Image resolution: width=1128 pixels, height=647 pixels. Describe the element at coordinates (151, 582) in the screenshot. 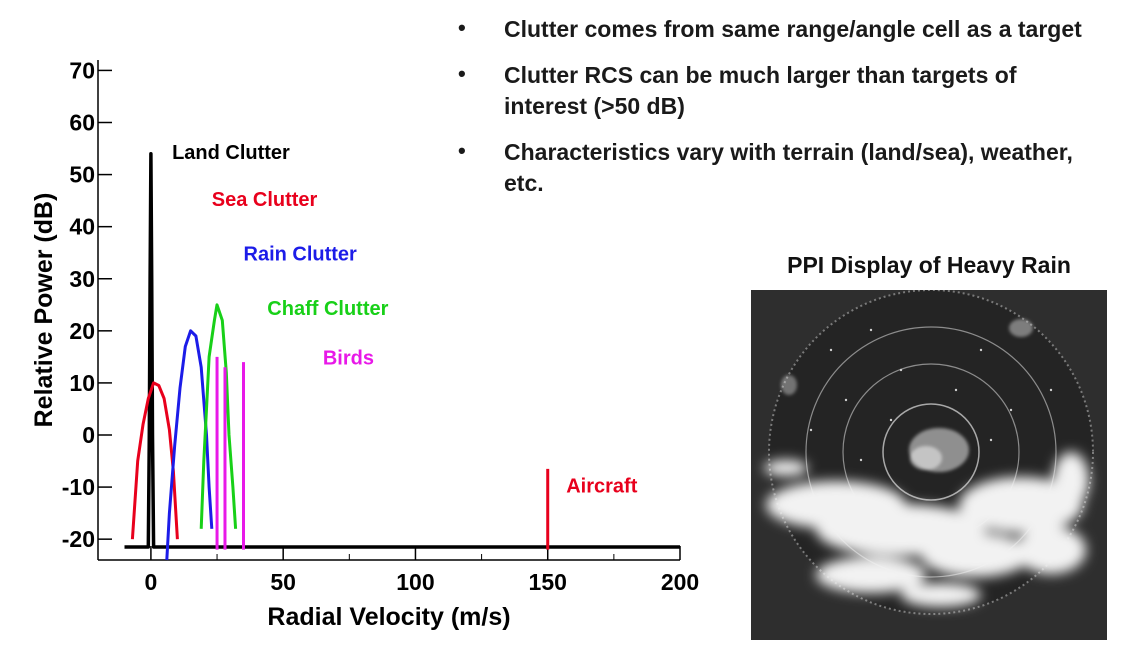

I see `x-tick-label: 0` at that location.